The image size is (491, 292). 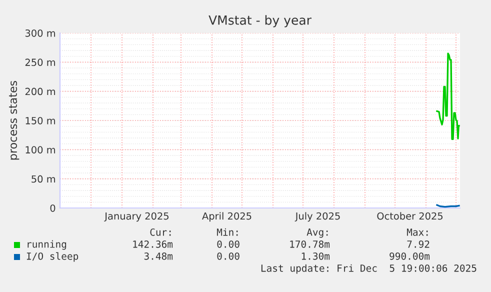 What do you see at coordinates (40, 33) in the screenshot?
I see `y-tick-label: 300 m` at bounding box center [40, 33].